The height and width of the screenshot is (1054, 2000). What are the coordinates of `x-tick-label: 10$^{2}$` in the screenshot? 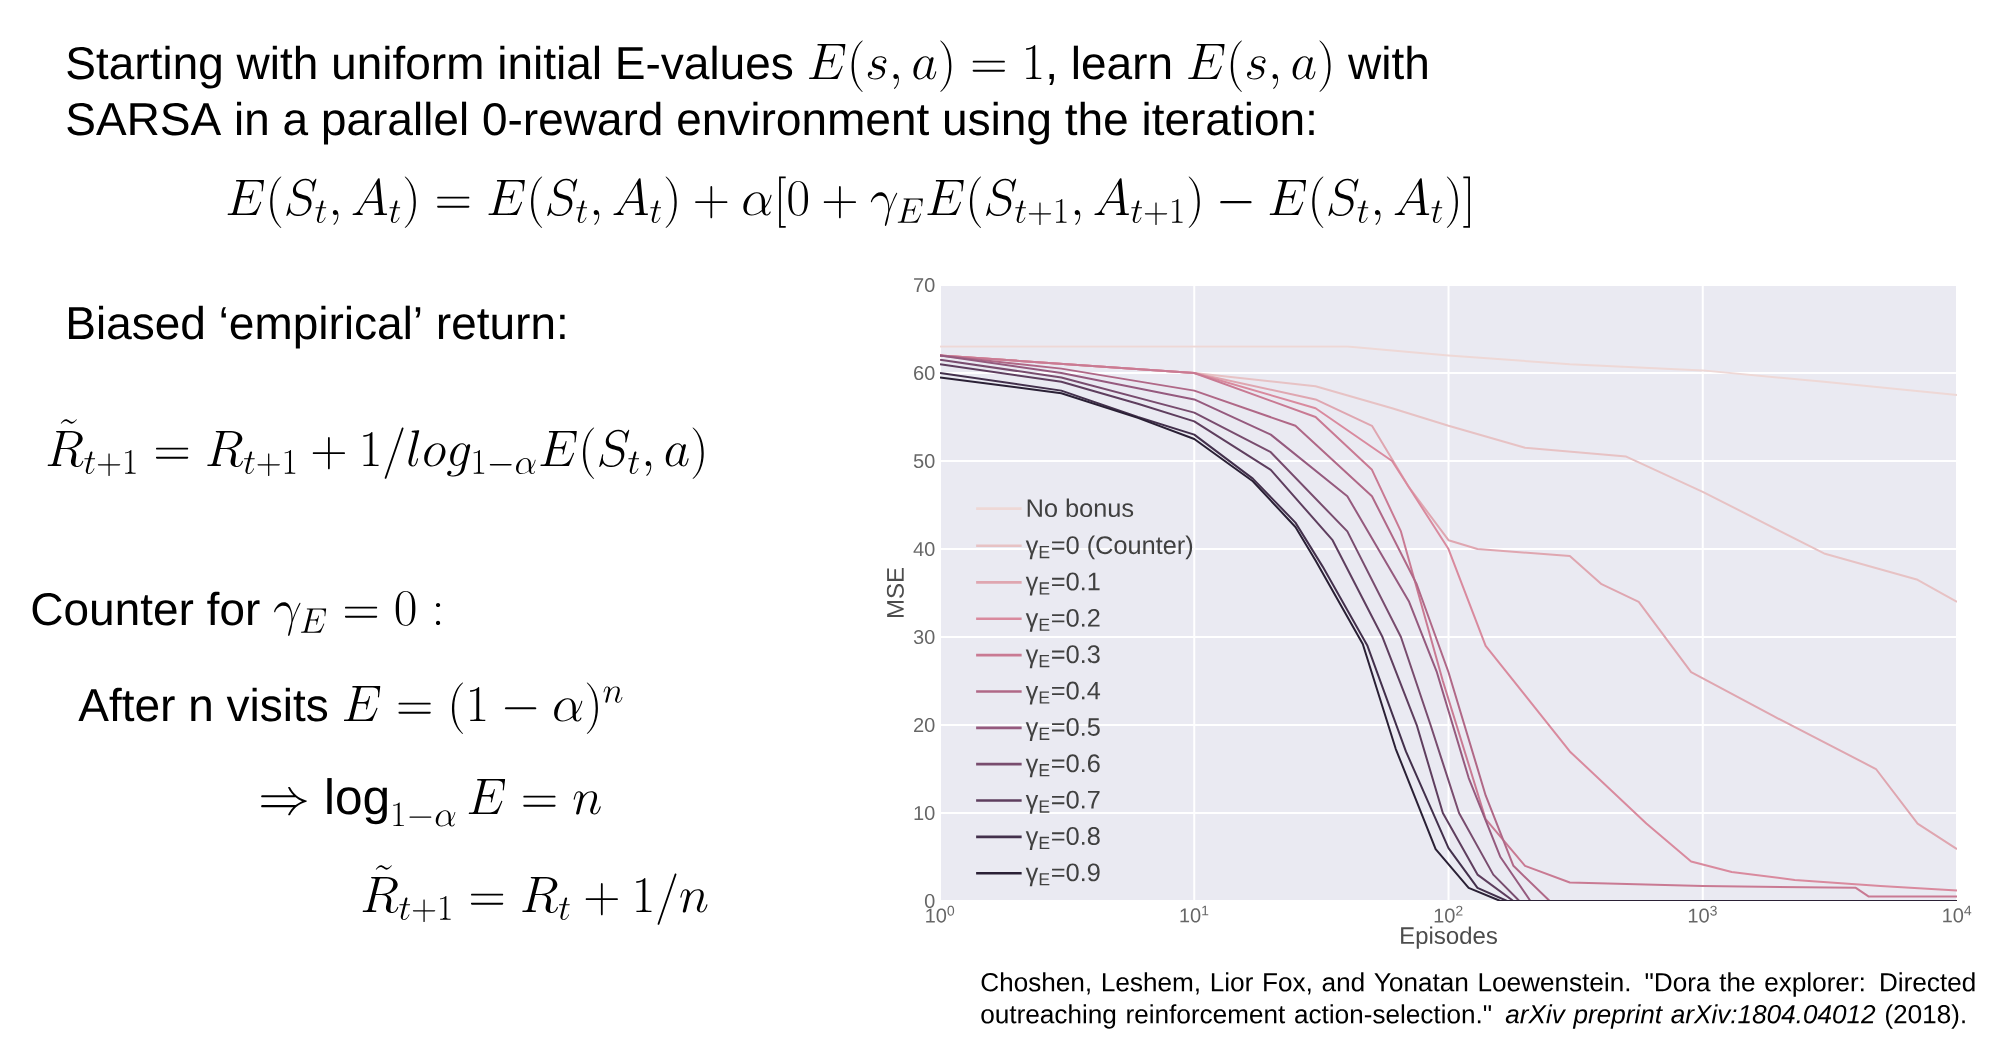 It's located at (1448, 914).